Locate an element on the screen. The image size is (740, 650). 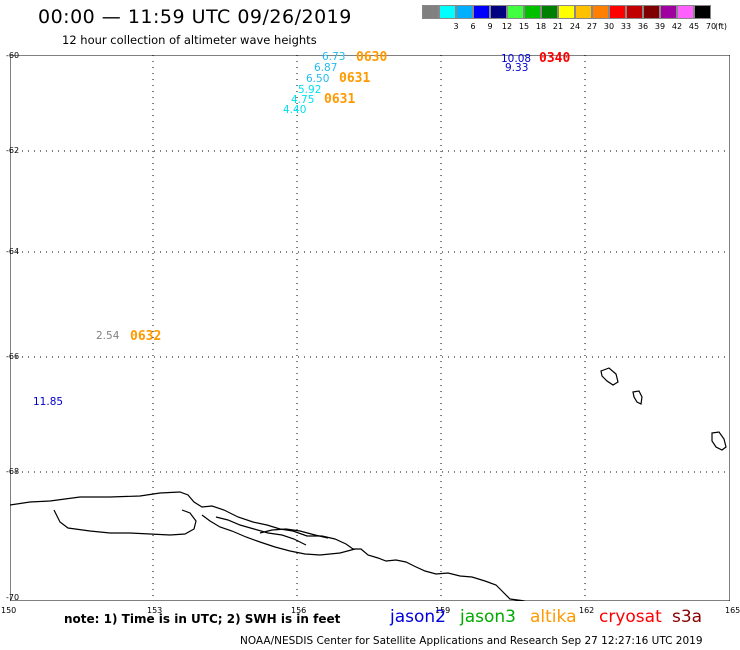
legend-label: 42 is located at coordinates (677, 26).